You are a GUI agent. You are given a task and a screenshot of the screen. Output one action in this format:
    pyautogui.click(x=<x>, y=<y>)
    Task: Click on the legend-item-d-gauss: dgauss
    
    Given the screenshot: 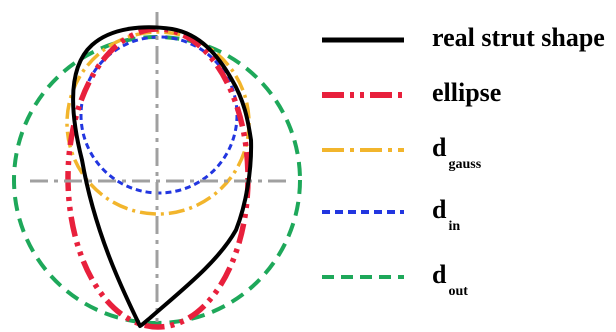 What is the action you would take?
    pyautogui.click(x=466, y=150)
    